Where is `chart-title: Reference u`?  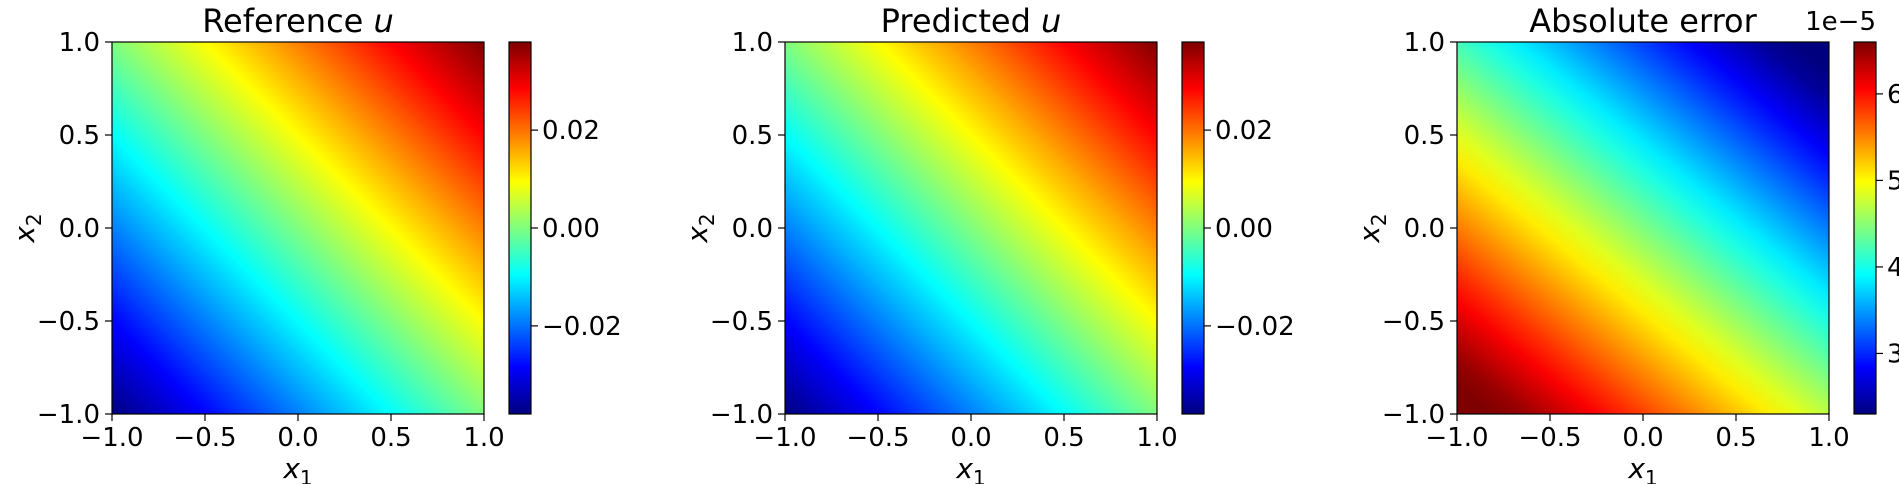 chart-title: Reference u is located at coordinates (298, 21).